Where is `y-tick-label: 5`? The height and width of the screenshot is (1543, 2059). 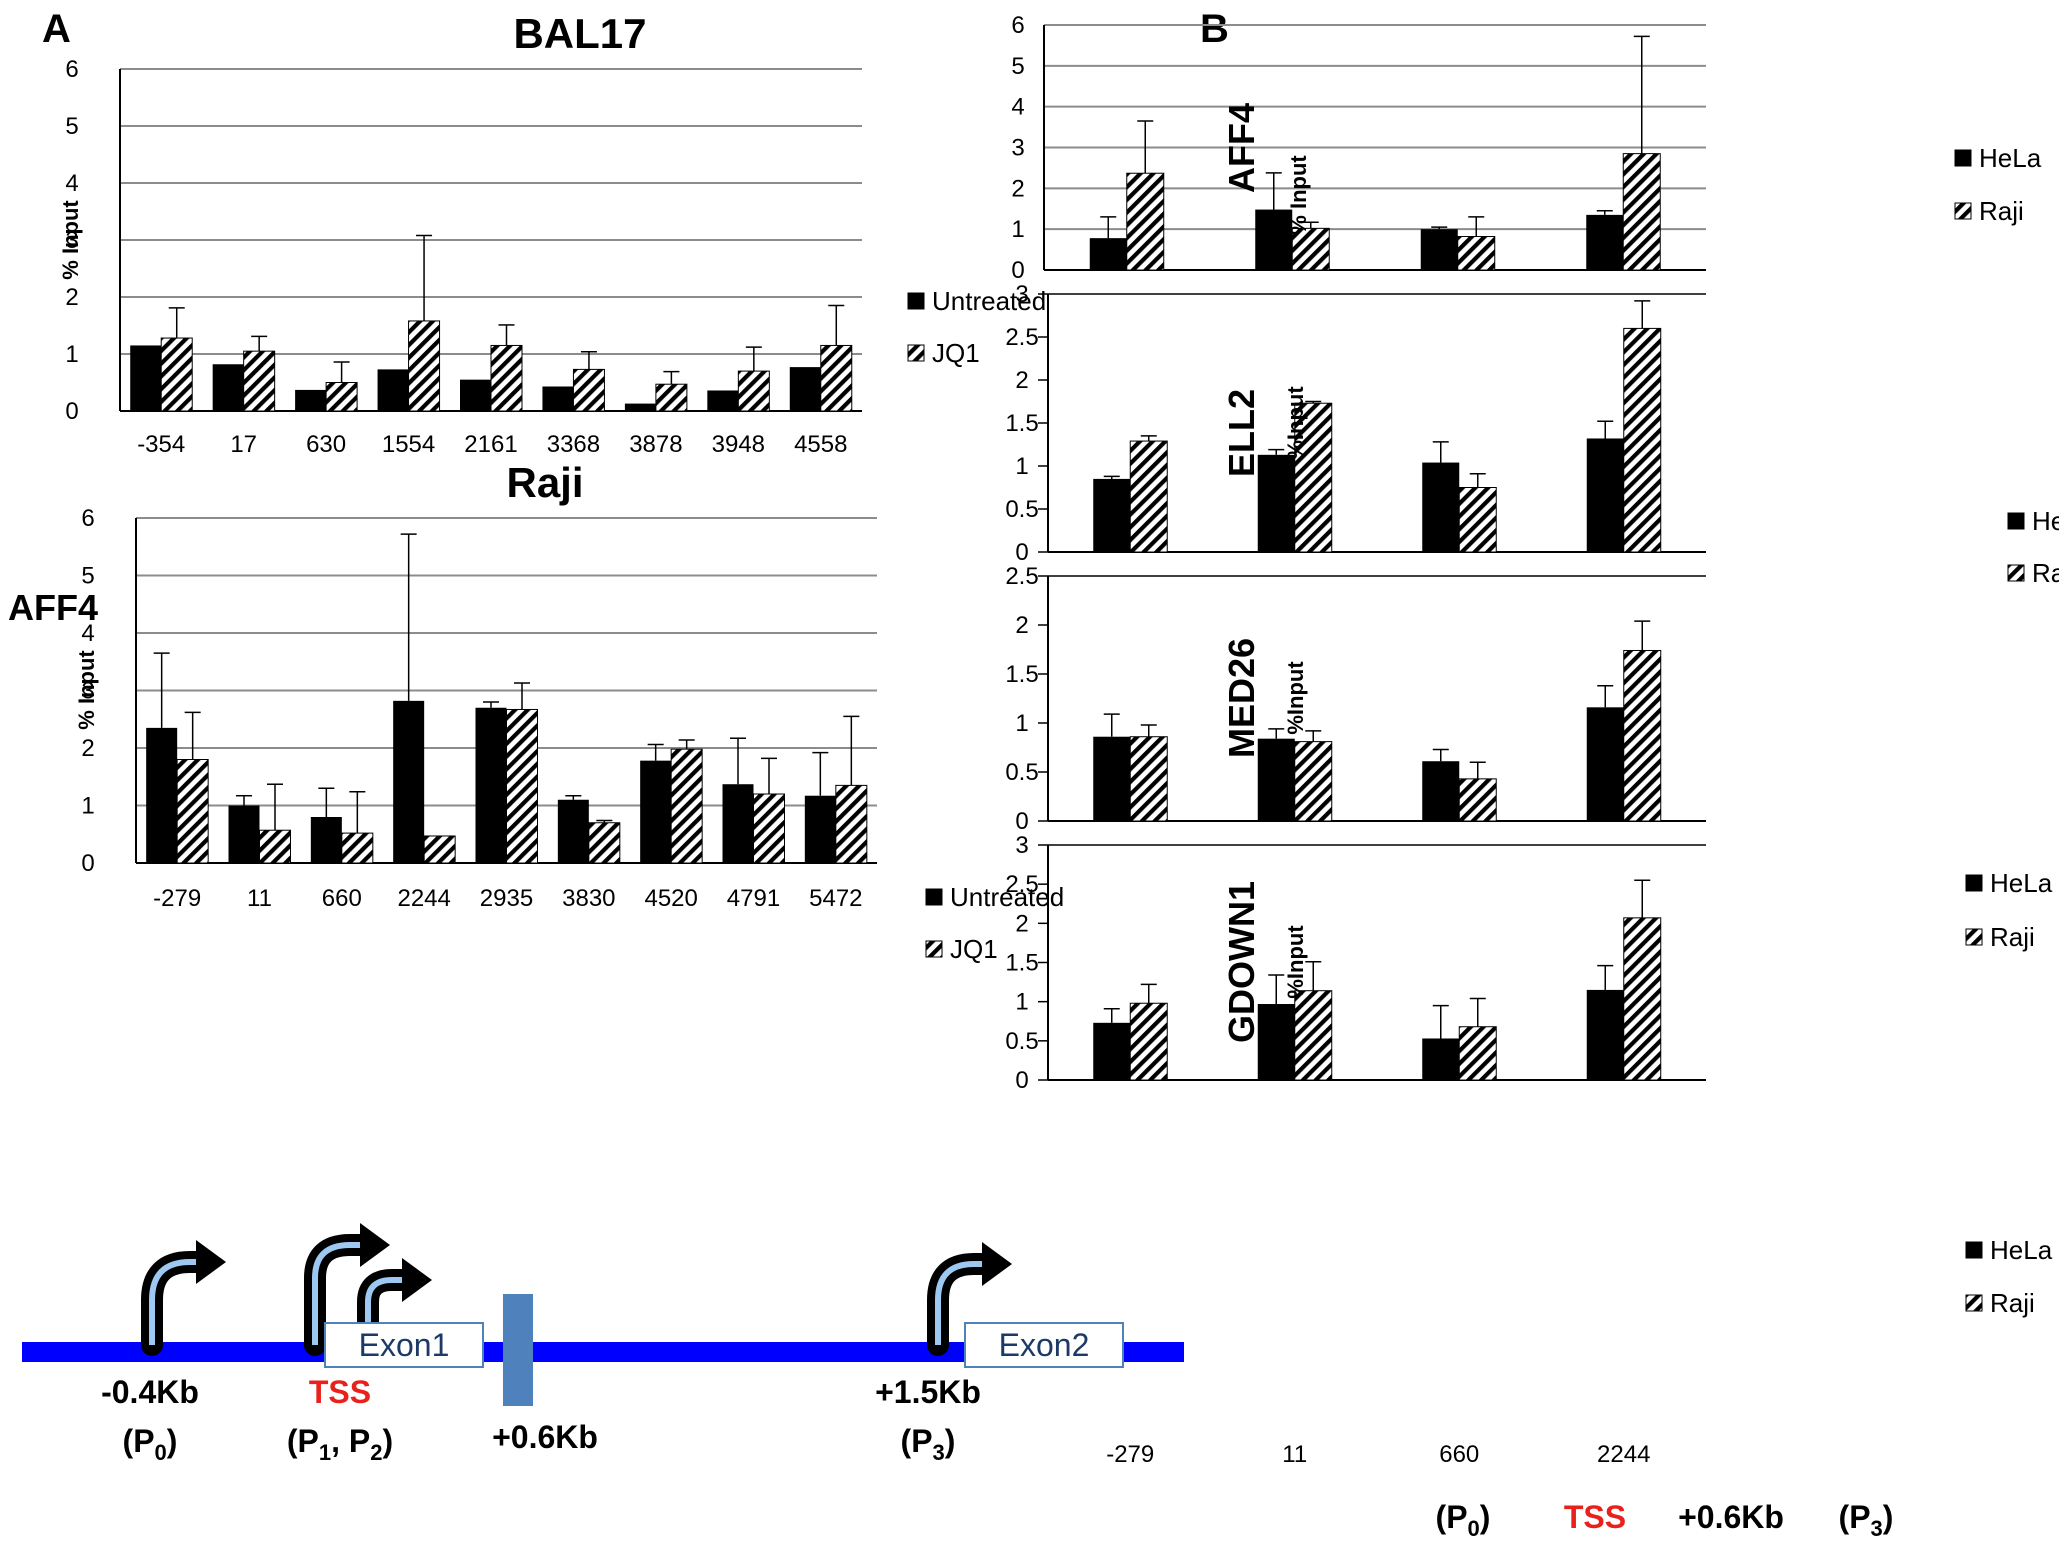 y-tick-label: 5 is located at coordinates (71, 126).